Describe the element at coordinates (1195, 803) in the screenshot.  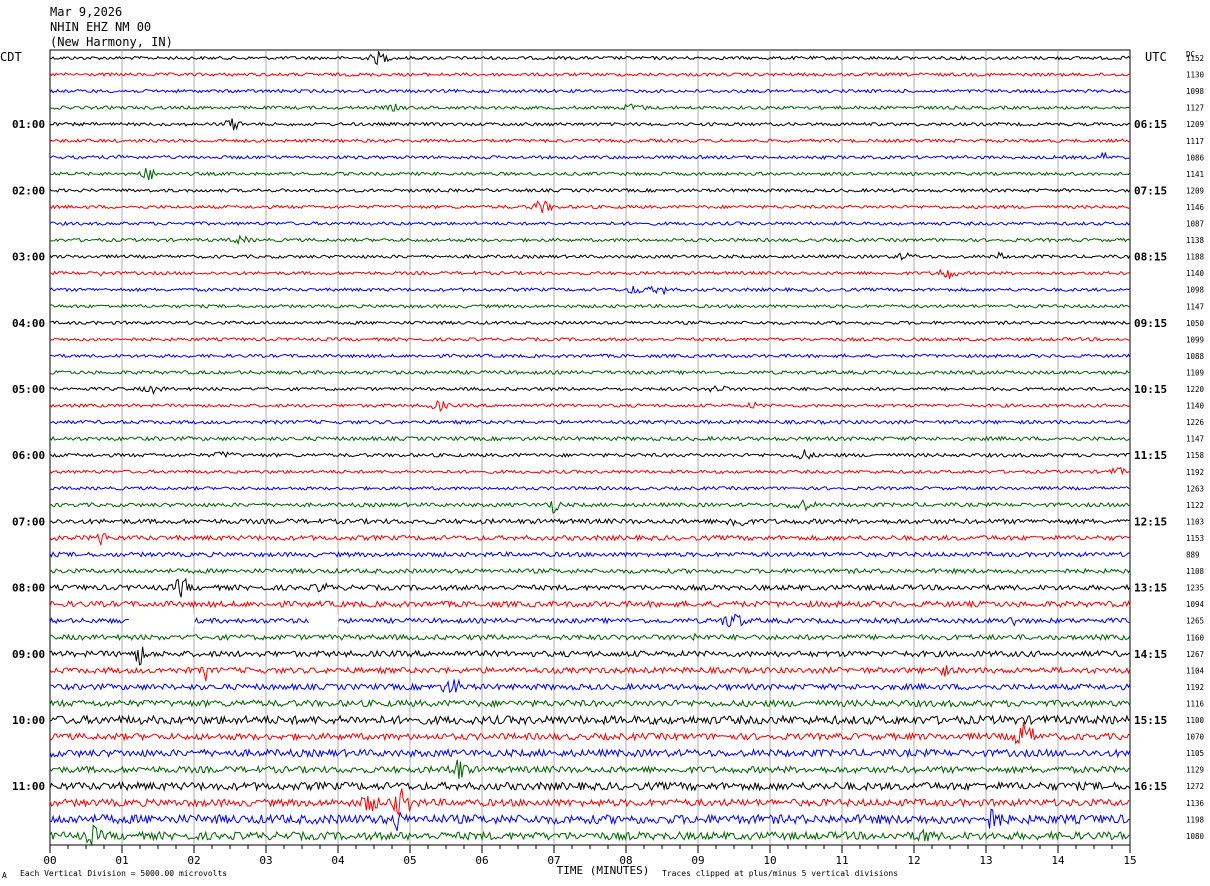
I see `dc-offset-value: 1136` at that location.